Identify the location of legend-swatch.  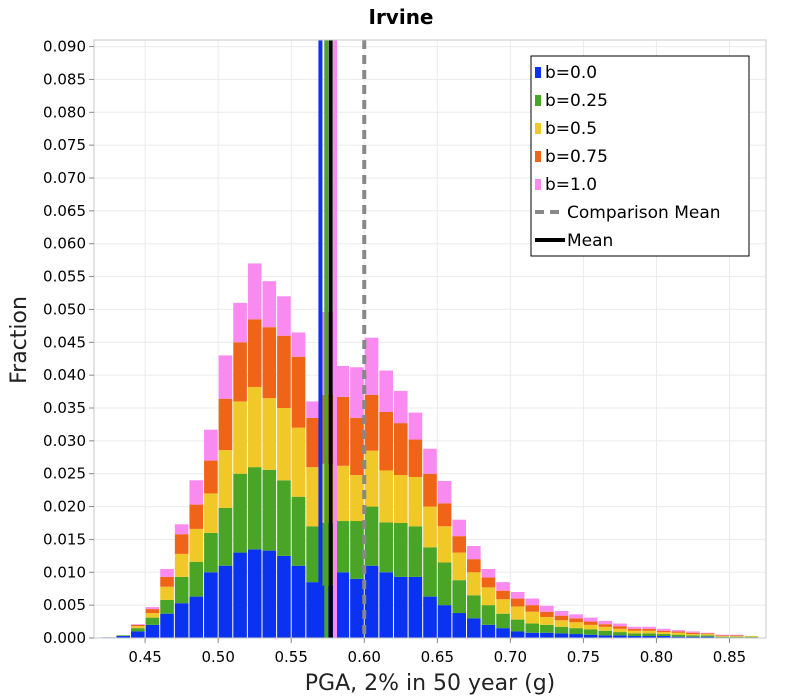
(538, 156).